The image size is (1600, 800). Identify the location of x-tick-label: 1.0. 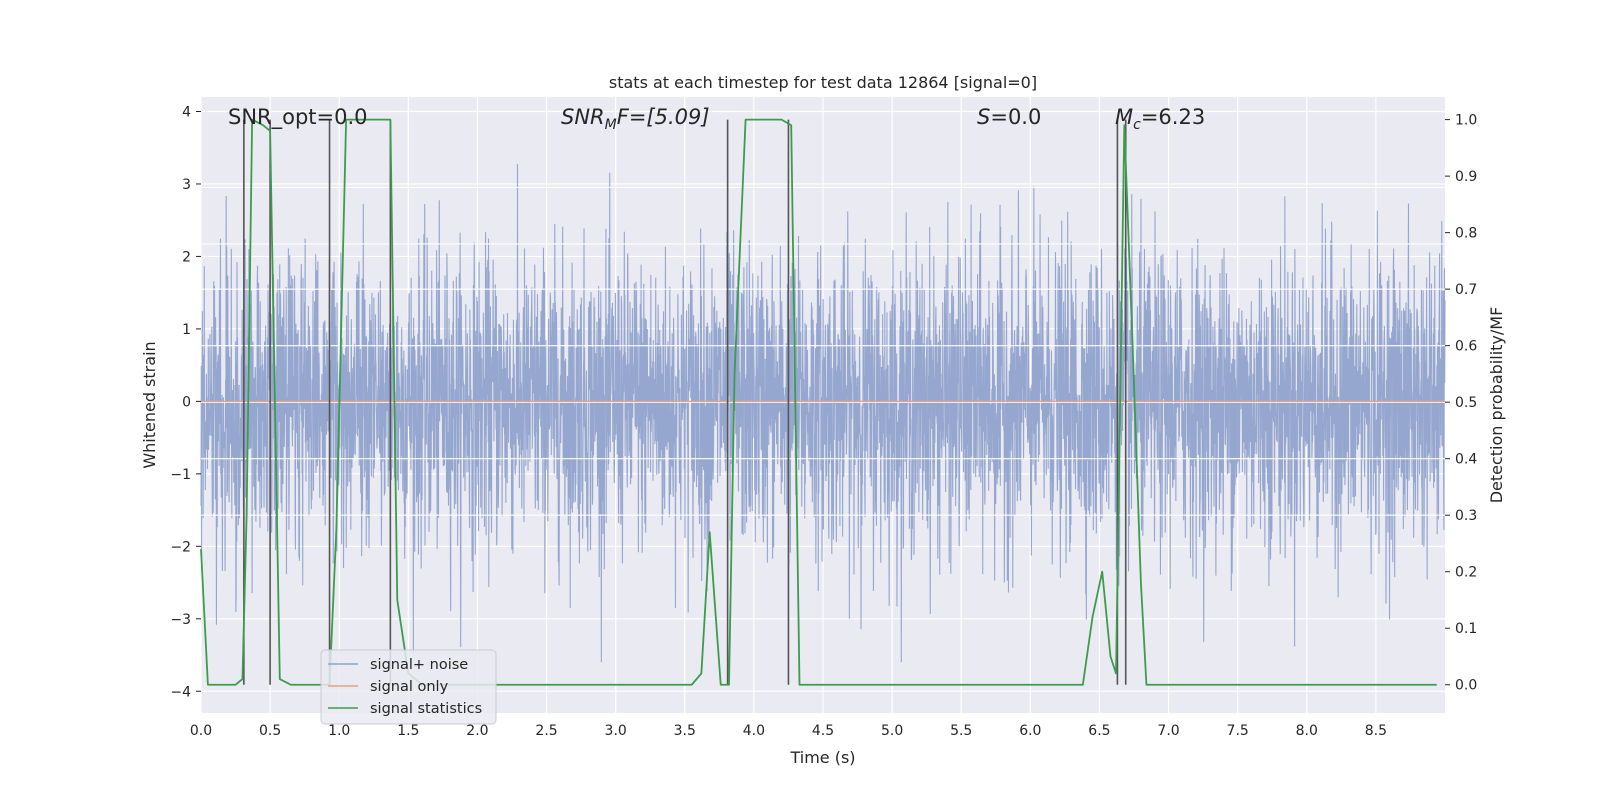
(339, 731).